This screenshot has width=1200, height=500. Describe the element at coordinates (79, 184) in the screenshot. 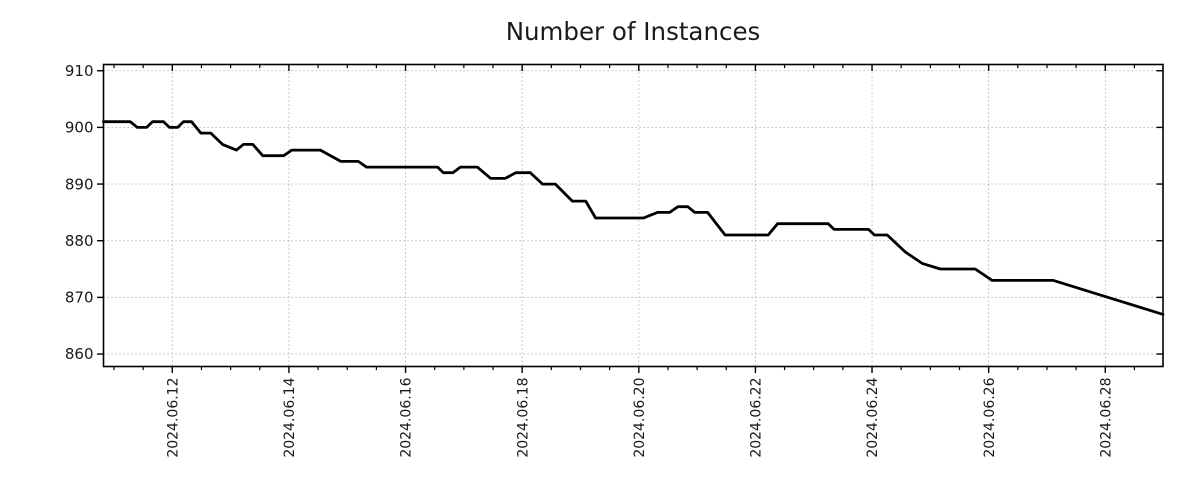

I see `y-tick-label: 890` at that location.